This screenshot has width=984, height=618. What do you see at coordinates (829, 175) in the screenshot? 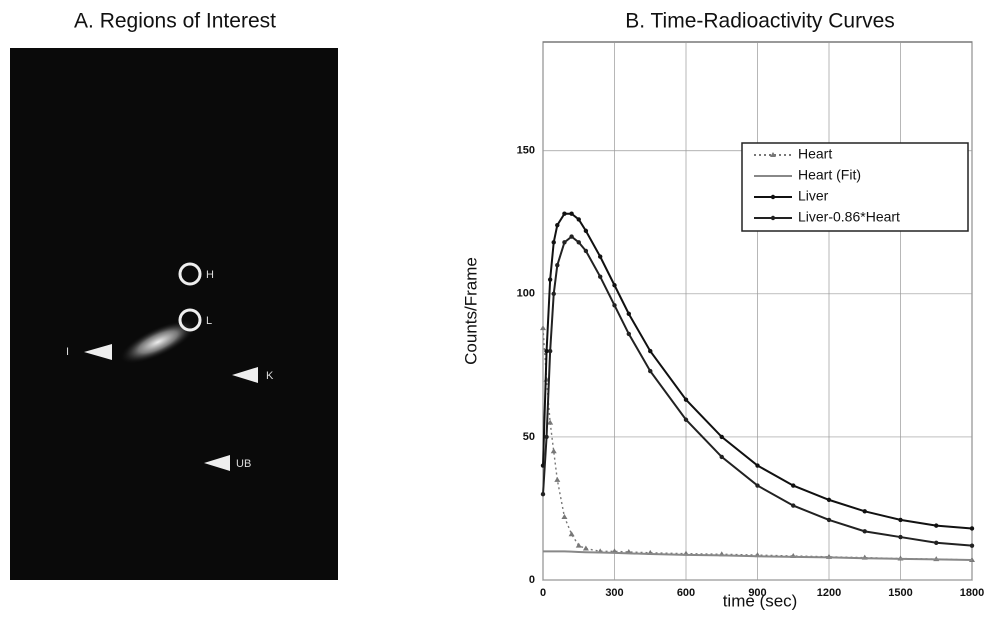
I see `legend-label: Heart (Fit)` at bounding box center [829, 175].